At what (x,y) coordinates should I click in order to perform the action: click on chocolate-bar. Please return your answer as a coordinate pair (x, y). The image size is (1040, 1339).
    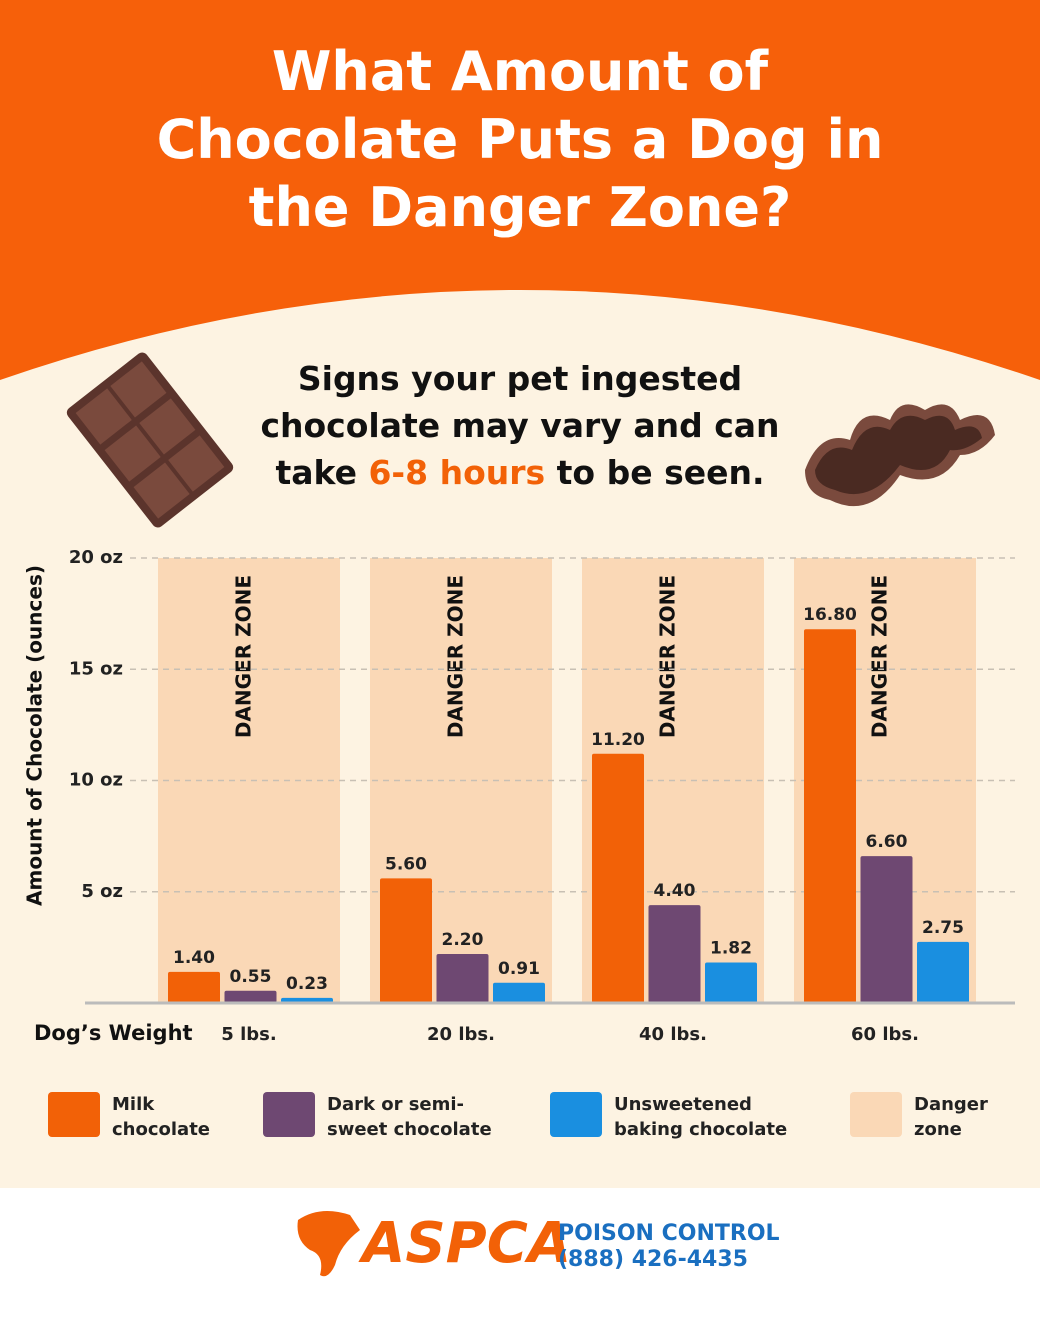
    Looking at the image, I should click on (150, 440).